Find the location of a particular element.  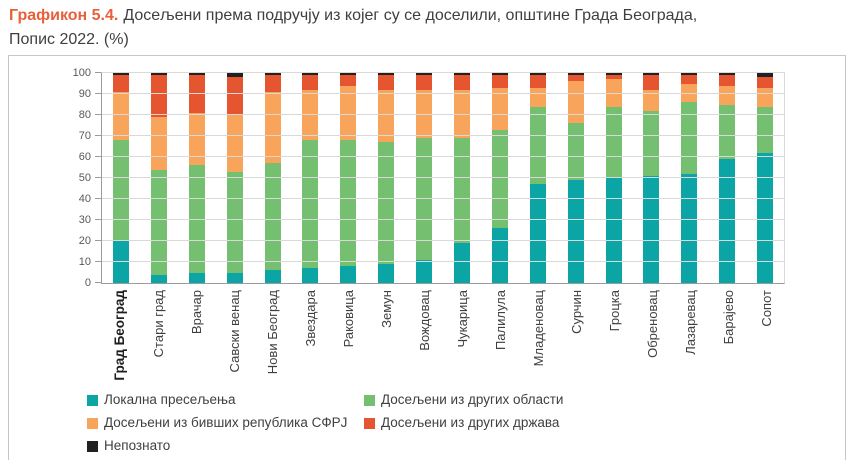

x-label-slot-6: Звездара is located at coordinates (310, 347).